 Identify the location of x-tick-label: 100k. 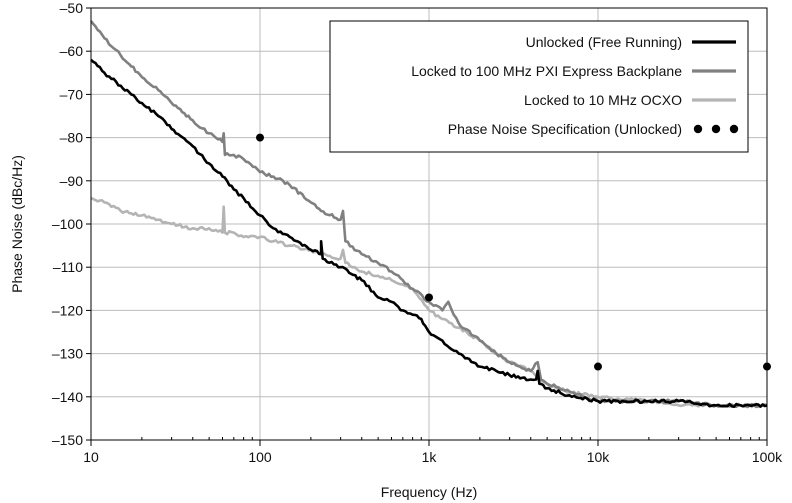
(767, 457).